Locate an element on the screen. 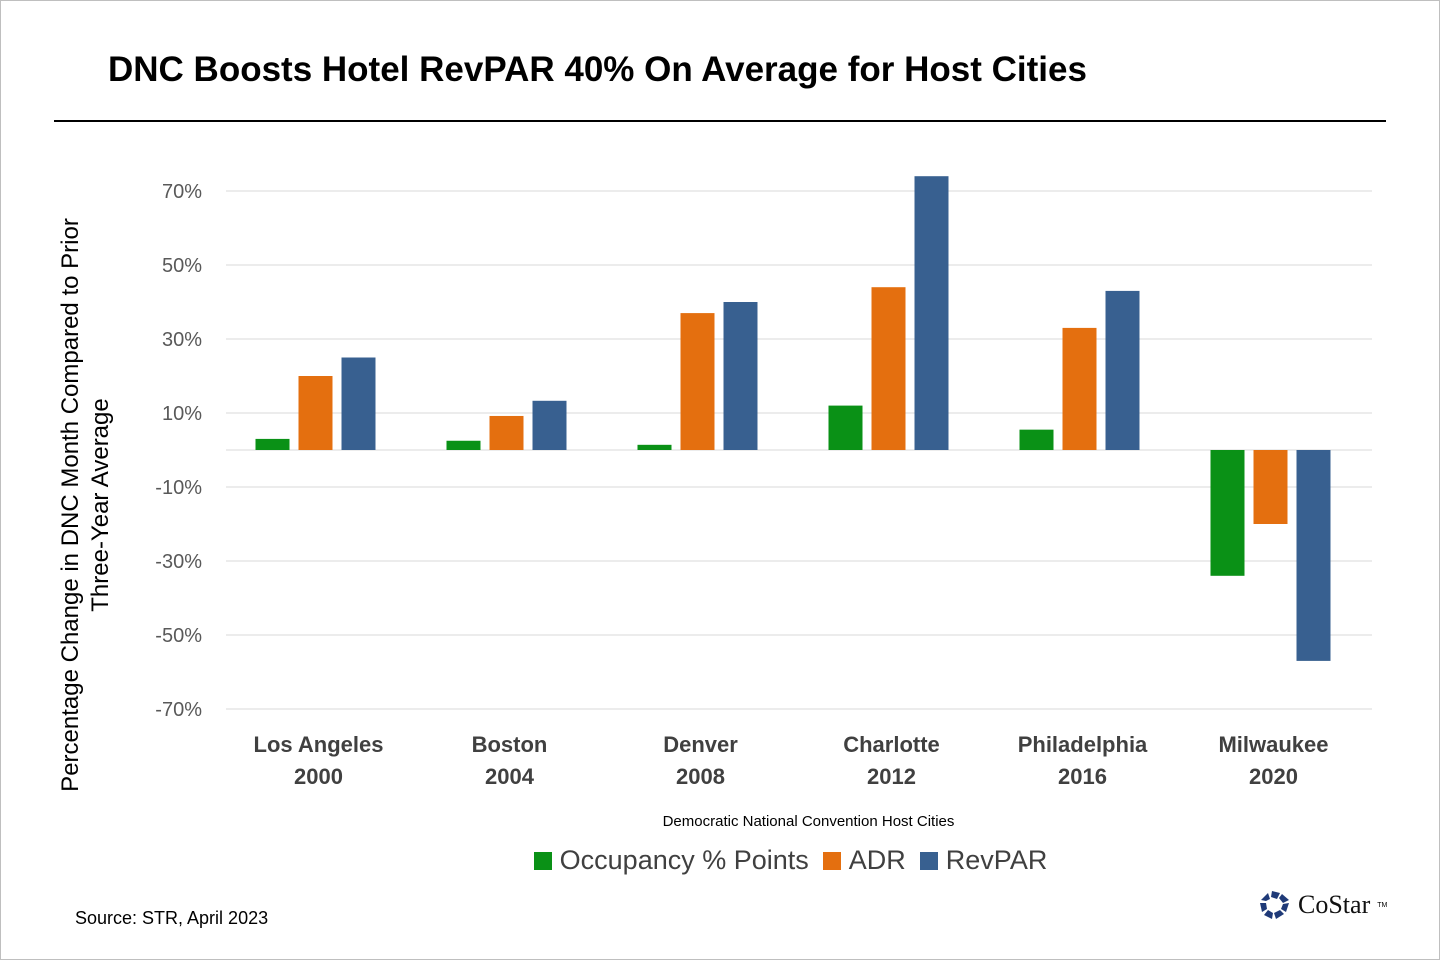  x-tick-label-city: Charlotte is located at coordinates (891, 744).